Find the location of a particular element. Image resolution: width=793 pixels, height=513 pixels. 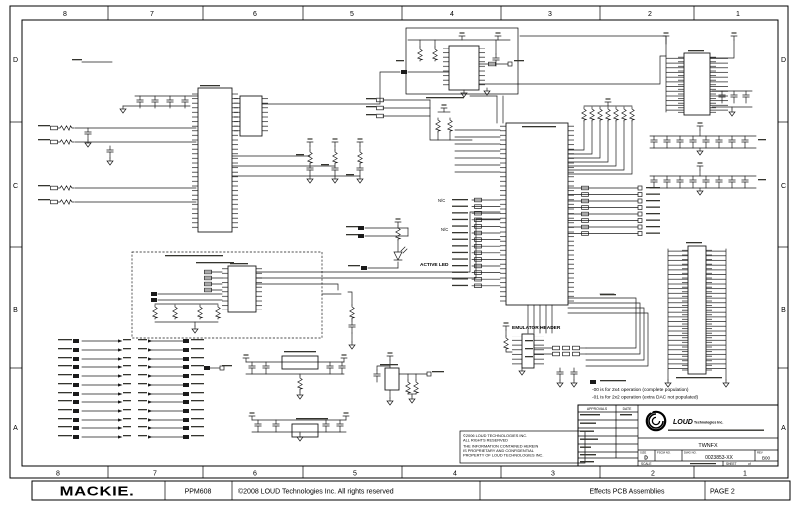

zone-right-d: D is located at coordinates (783, 60).